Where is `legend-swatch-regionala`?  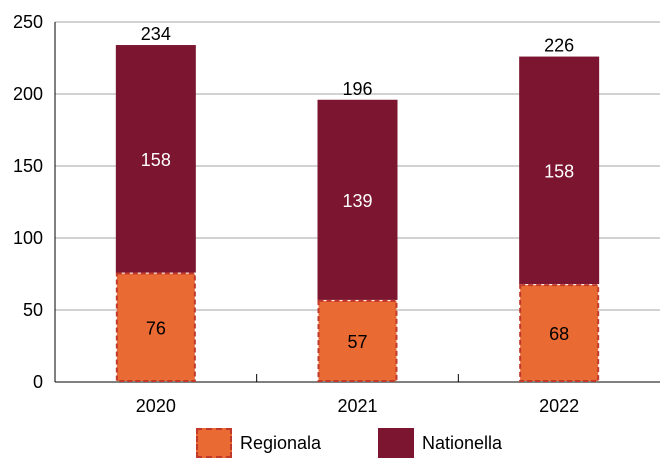 legend-swatch-regionala is located at coordinates (214, 443).